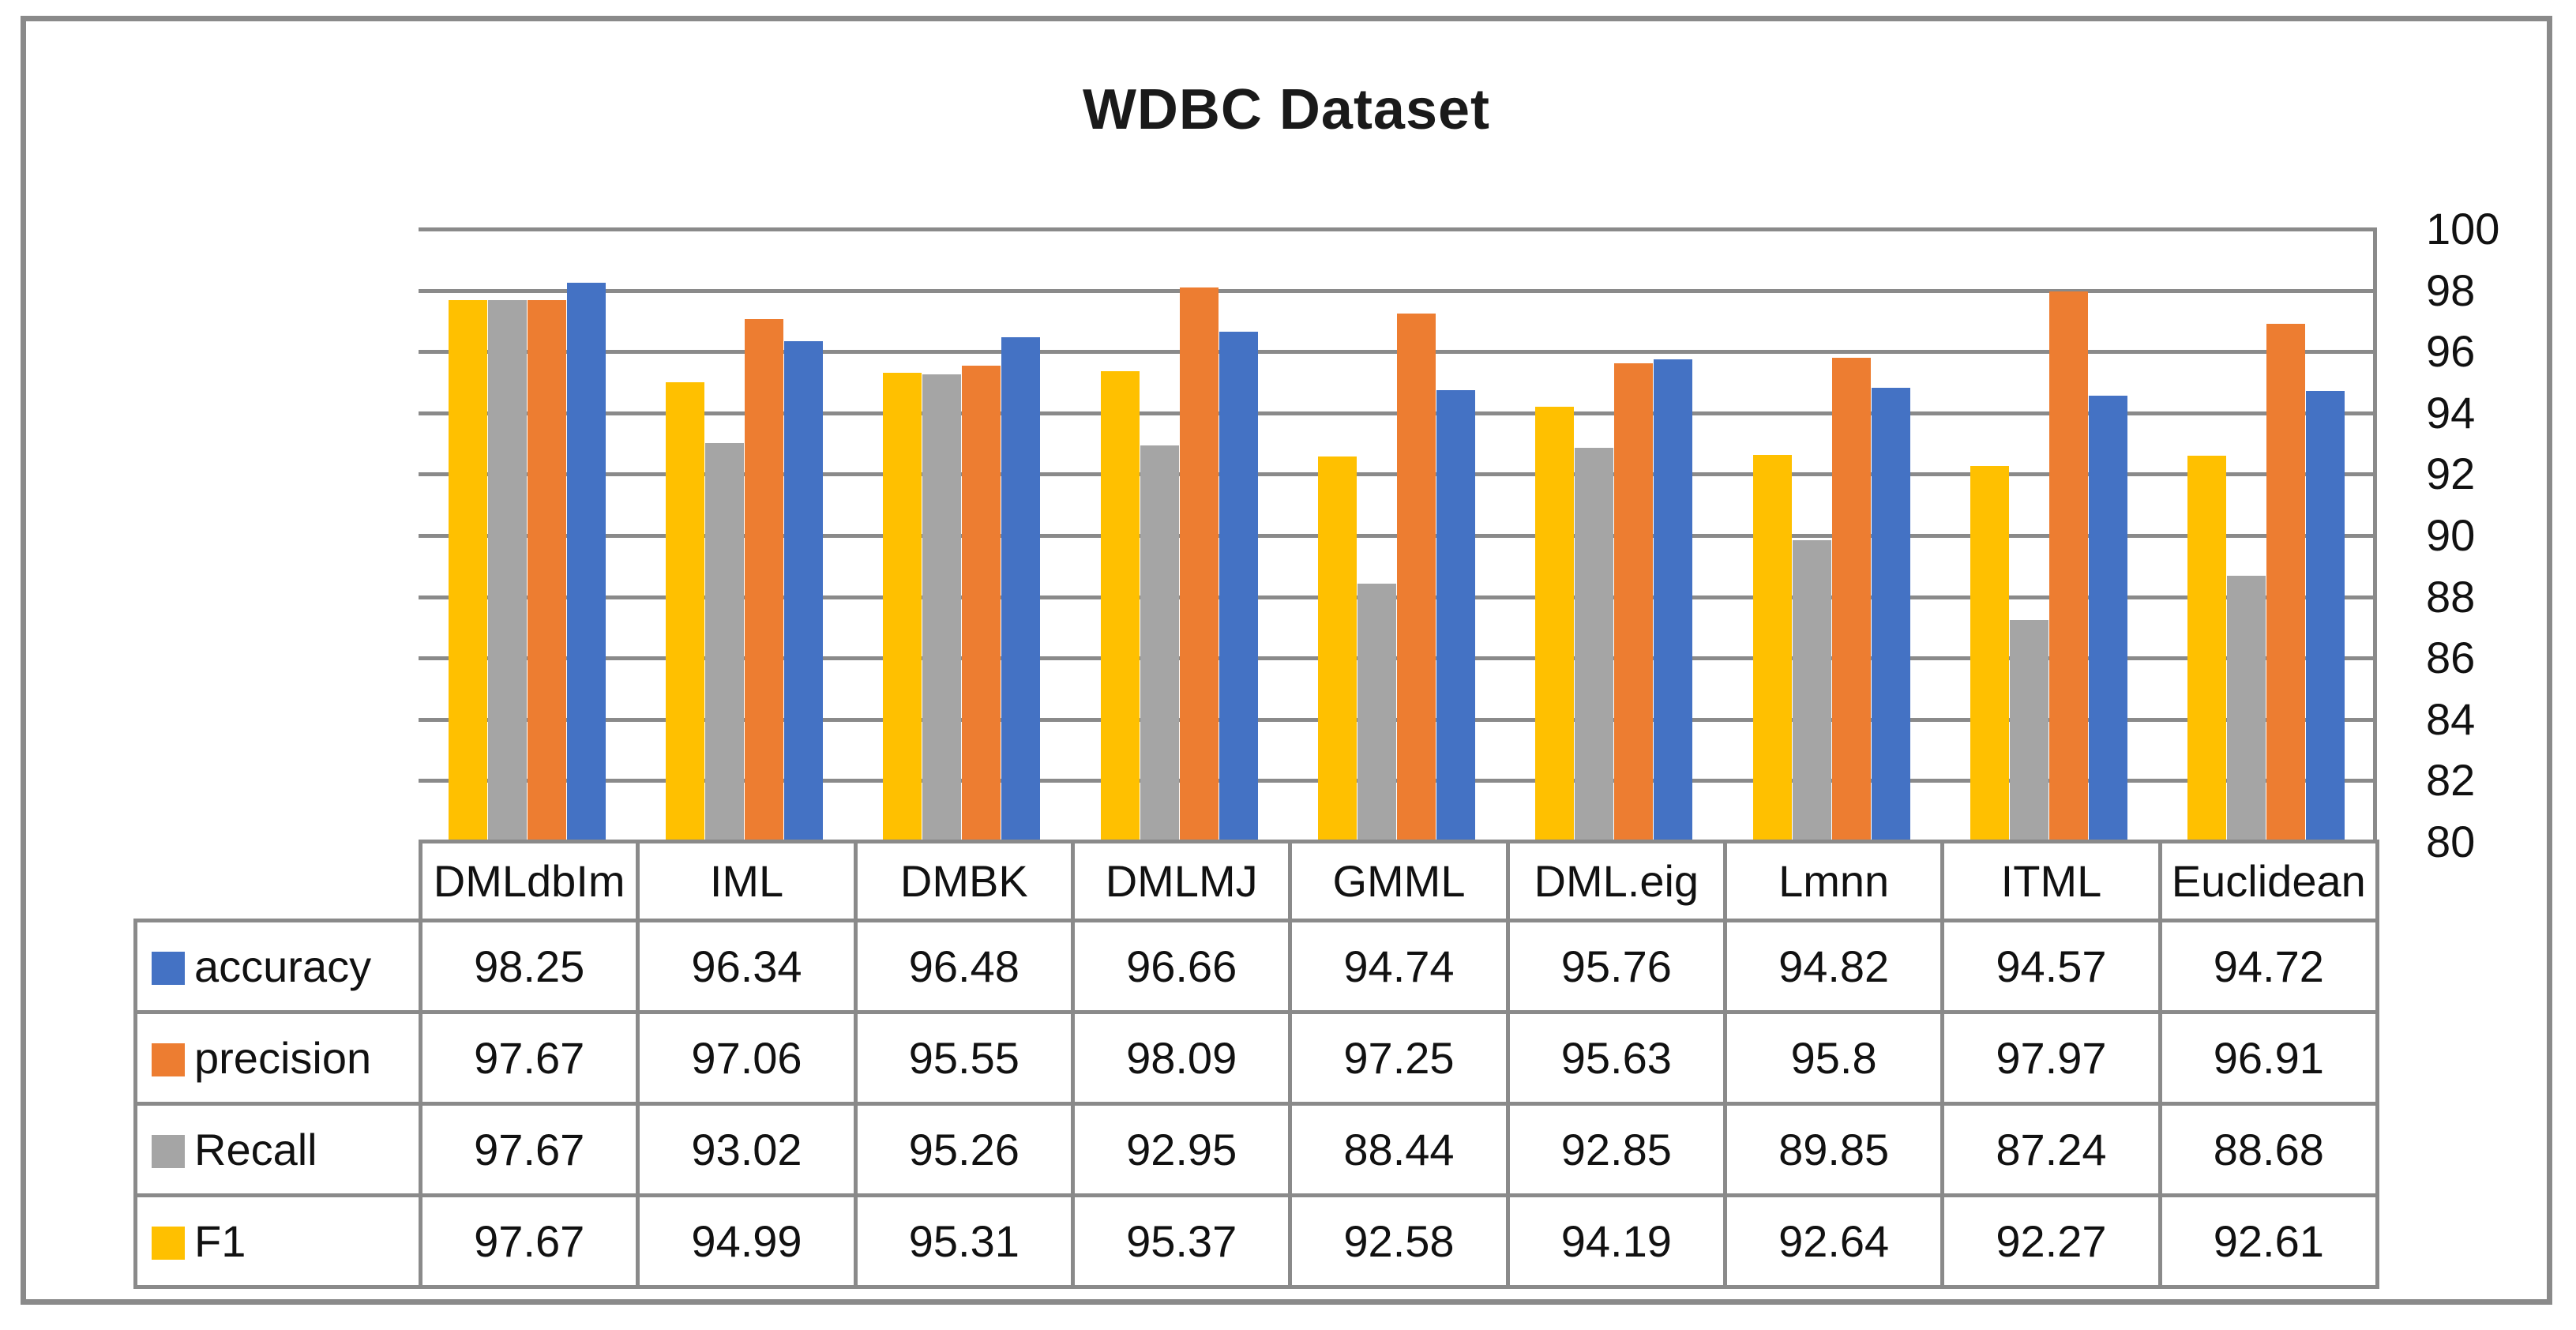 The height and width of the screenshot is (1330, 2576). What do you see at coordinates (168, 1243) in the screenshot?
I see `legend-swatch-F1` at bounding box center [168, 1243].